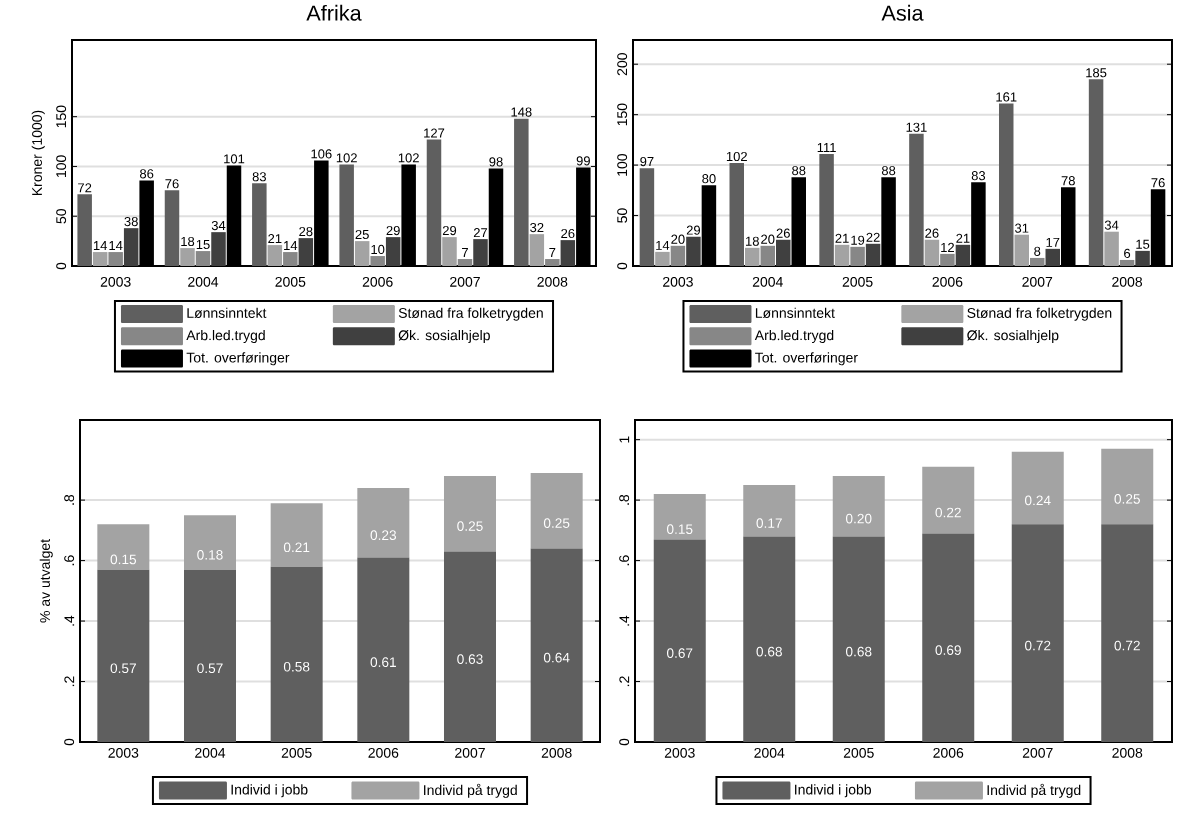  Describe the element at coordinates (947, 247) in the screenshot. I see `data-label: 12` at that location.